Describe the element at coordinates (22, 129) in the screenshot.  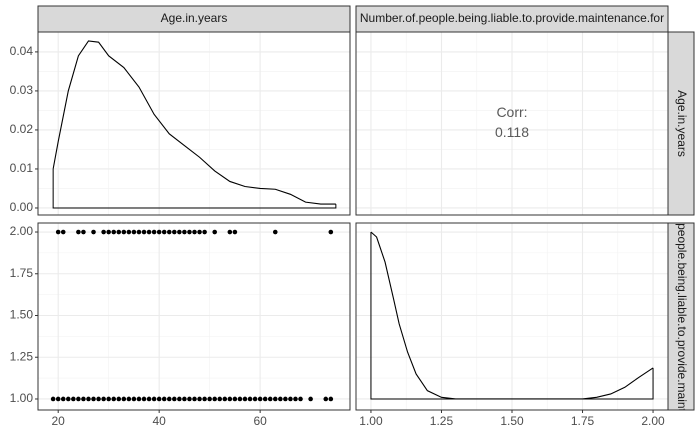
I see `y-tick-label: 0.02` at that location.